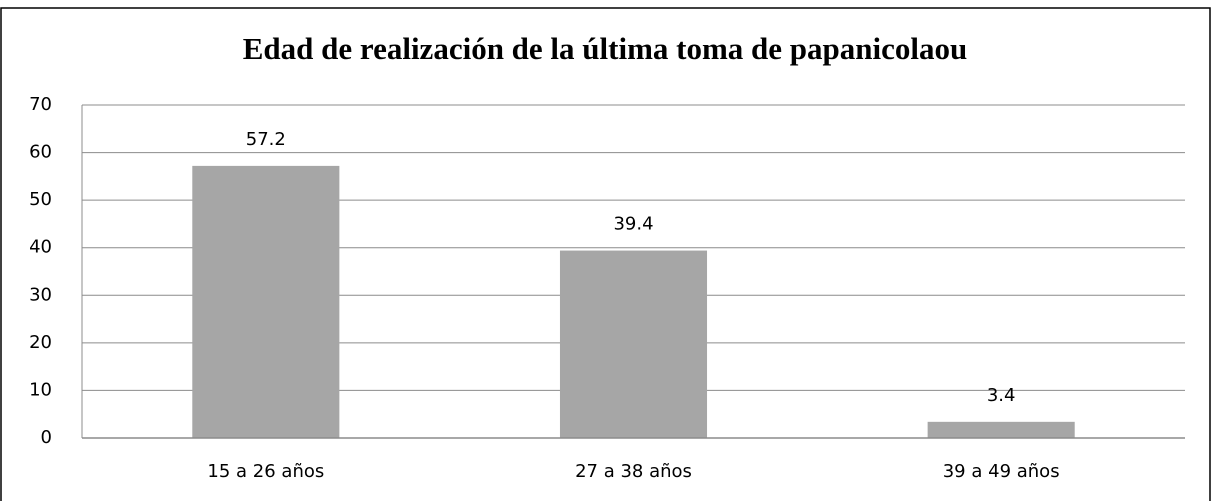 The image size is (1211, 501). What do you see at coordinates (40, 389) in the screenshot?
I see `y-tick-label: 10` at bounding box center [40, 389].